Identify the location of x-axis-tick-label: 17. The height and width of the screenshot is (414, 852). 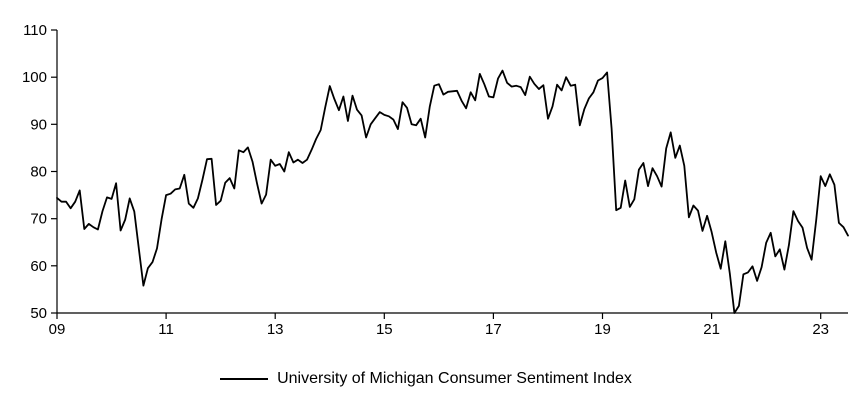
(493, 329).